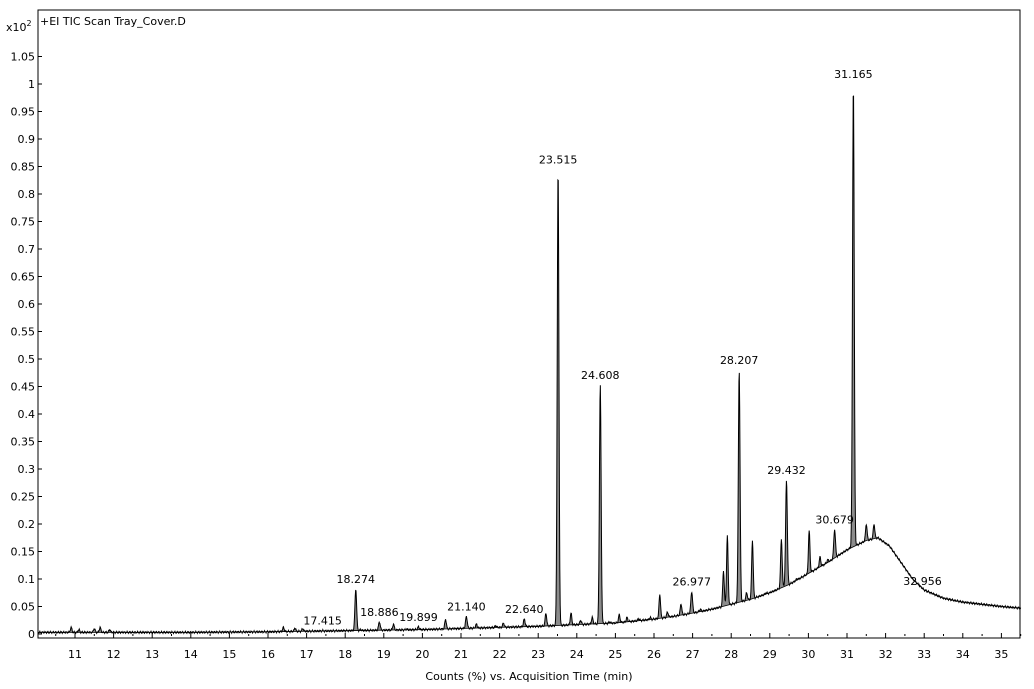  I want to click on y-tick-label: 0.95, so click(23, 112).